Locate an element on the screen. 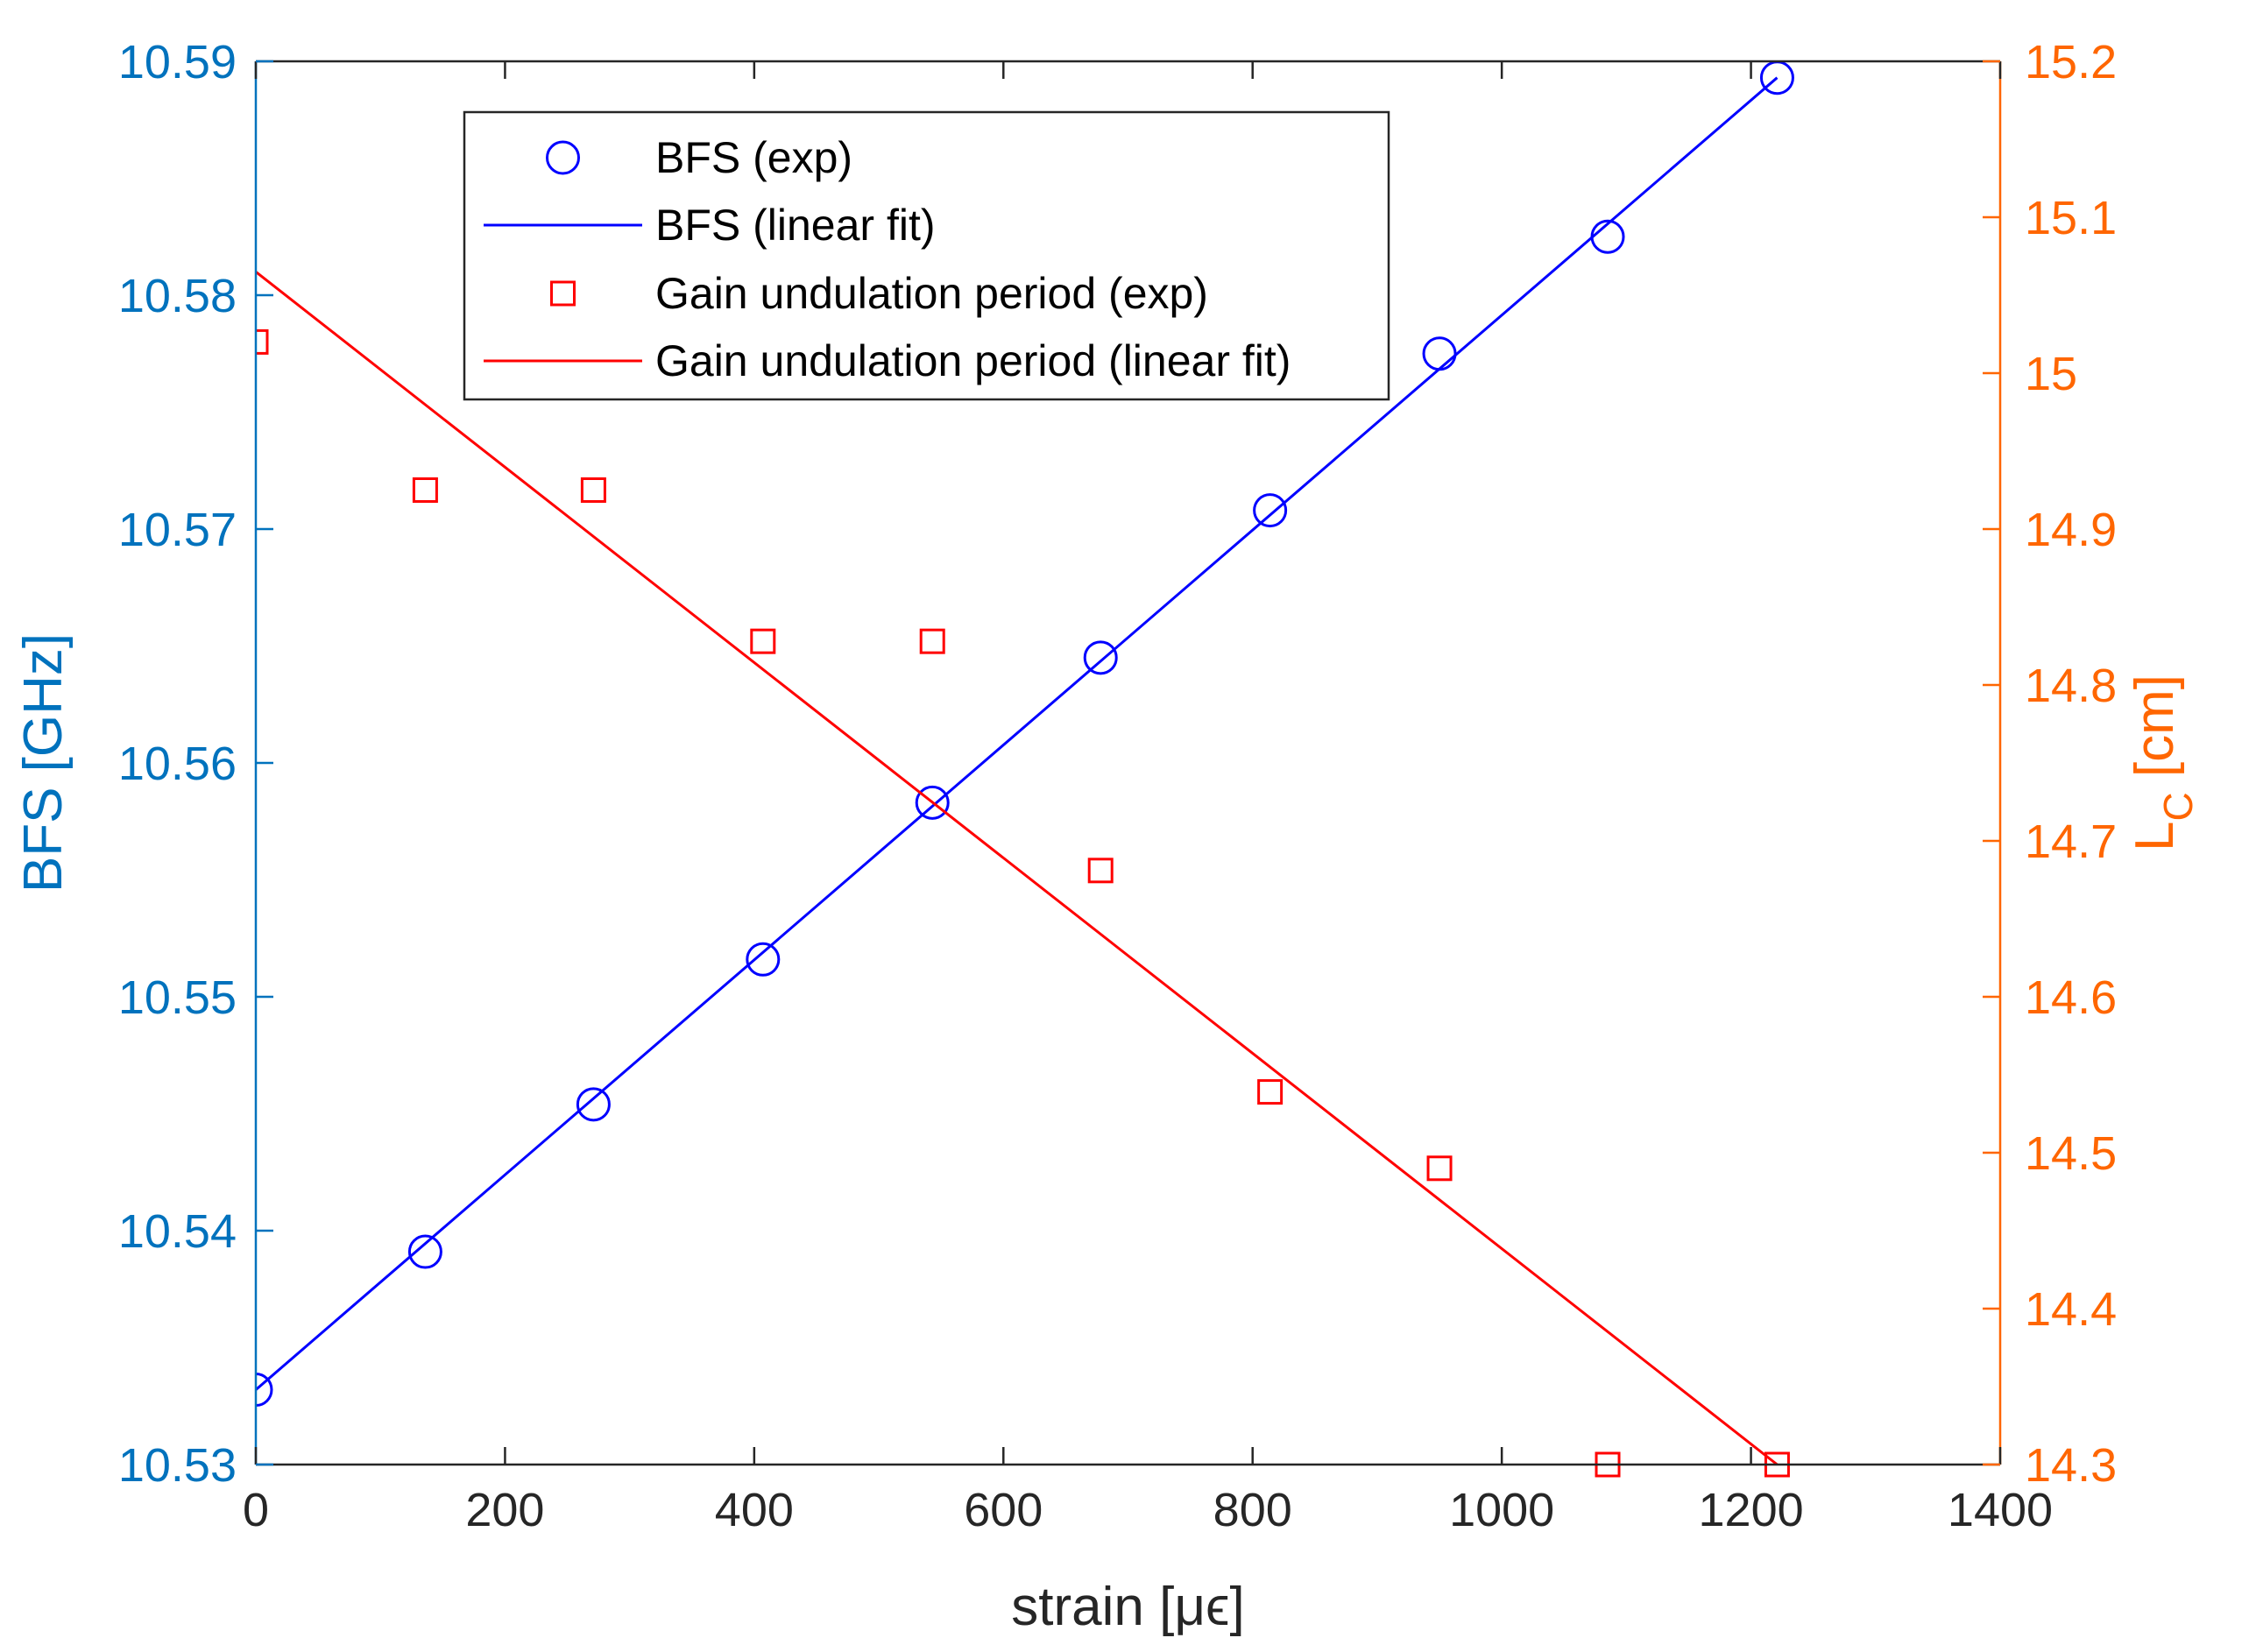  x-tick-label: 200 is located at coordinates (505, 1510).